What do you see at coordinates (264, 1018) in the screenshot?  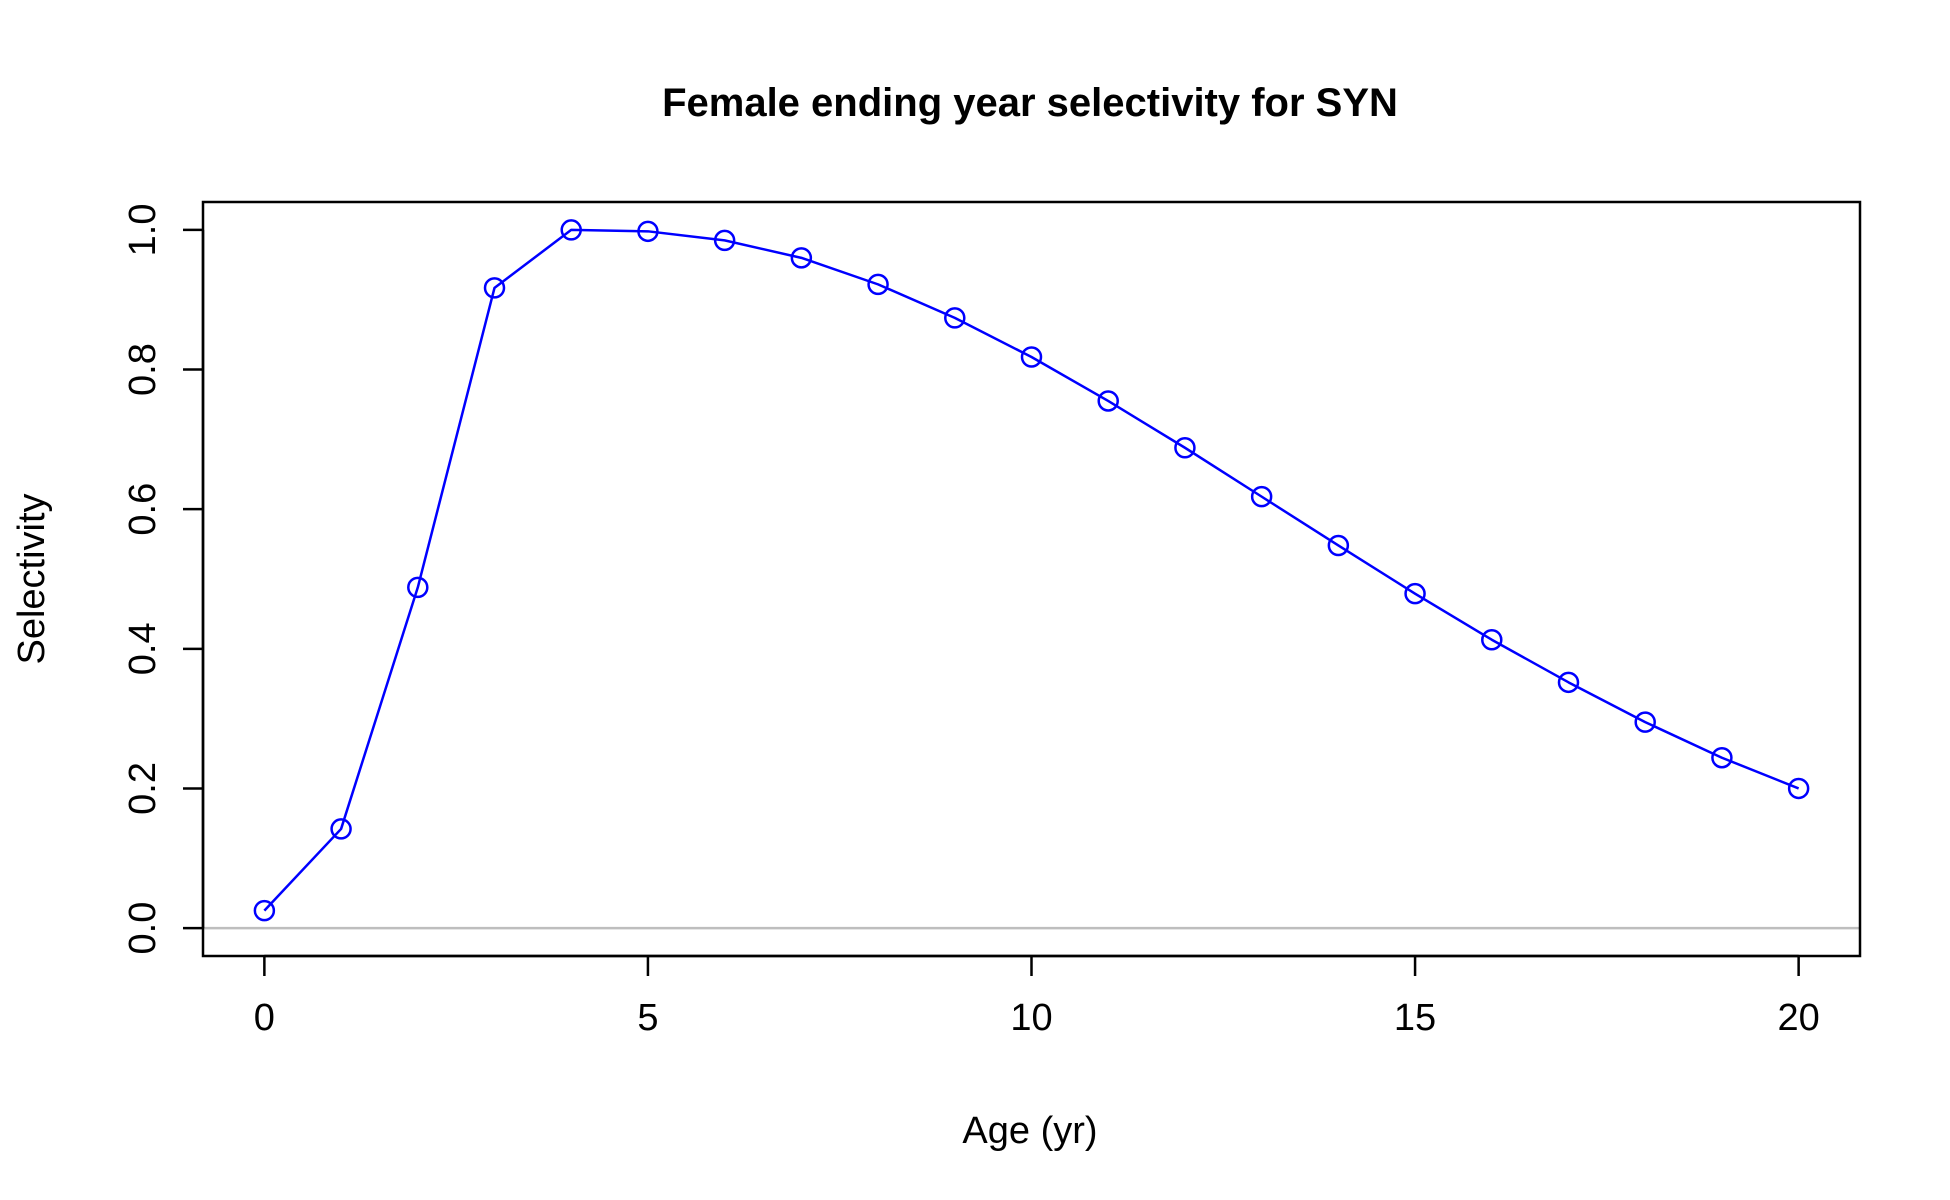 I see `x-tick-label: 0` at bounding box center [264, 1018].